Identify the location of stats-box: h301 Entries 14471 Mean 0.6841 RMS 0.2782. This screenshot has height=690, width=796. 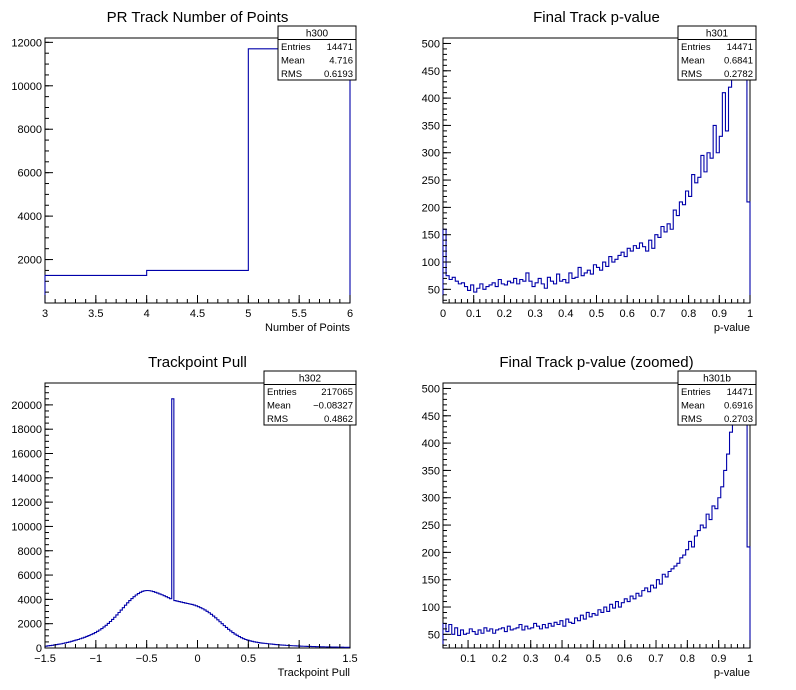
(717, 53).